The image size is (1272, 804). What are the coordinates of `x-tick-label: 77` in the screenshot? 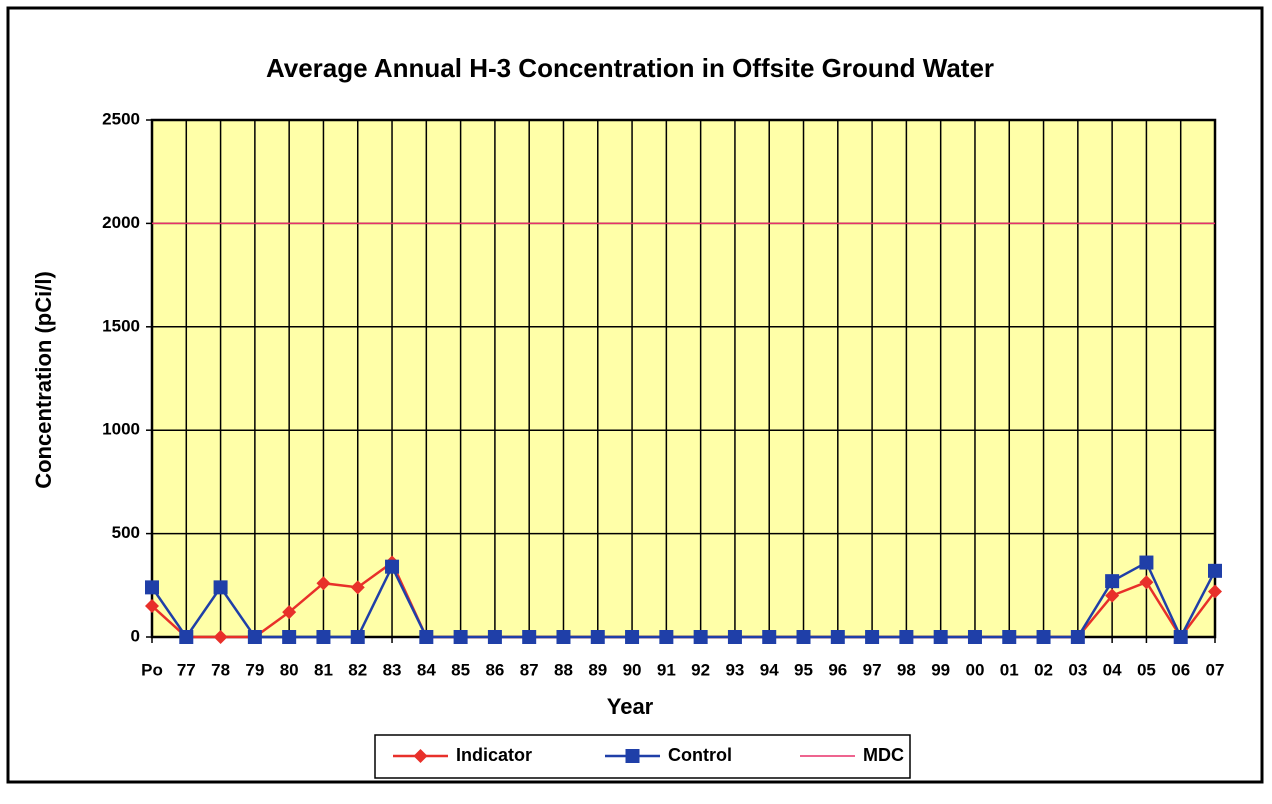 It's located at (186, 669).